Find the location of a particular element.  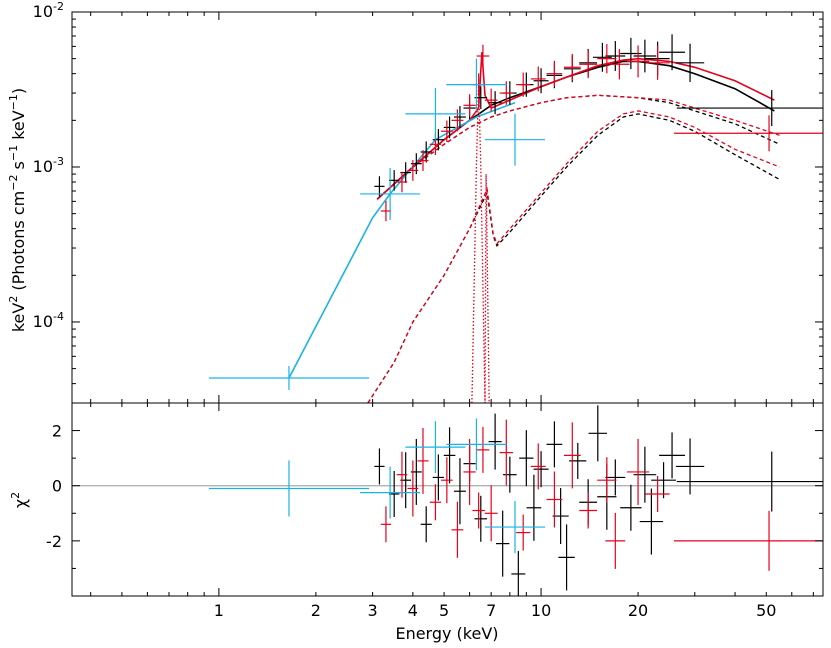

series-model-black is located at coordinates (575, 130).